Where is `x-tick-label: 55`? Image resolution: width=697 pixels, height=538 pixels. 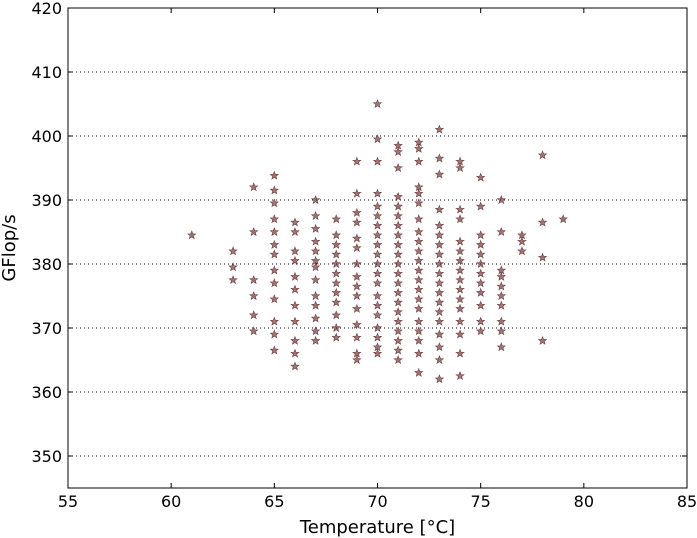
x-tick-label: 55 is located at coordinates (68, 501).